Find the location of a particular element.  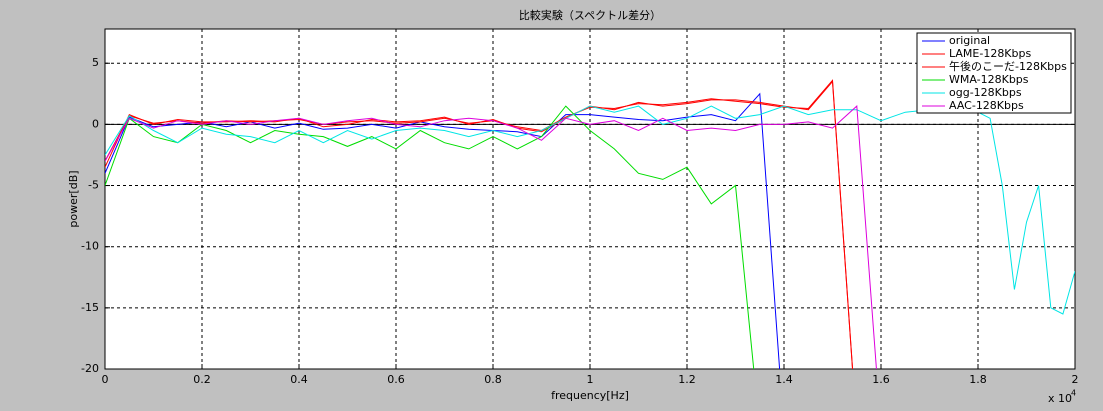

x-tick-label: 1 is located at coordinates (590, 379).